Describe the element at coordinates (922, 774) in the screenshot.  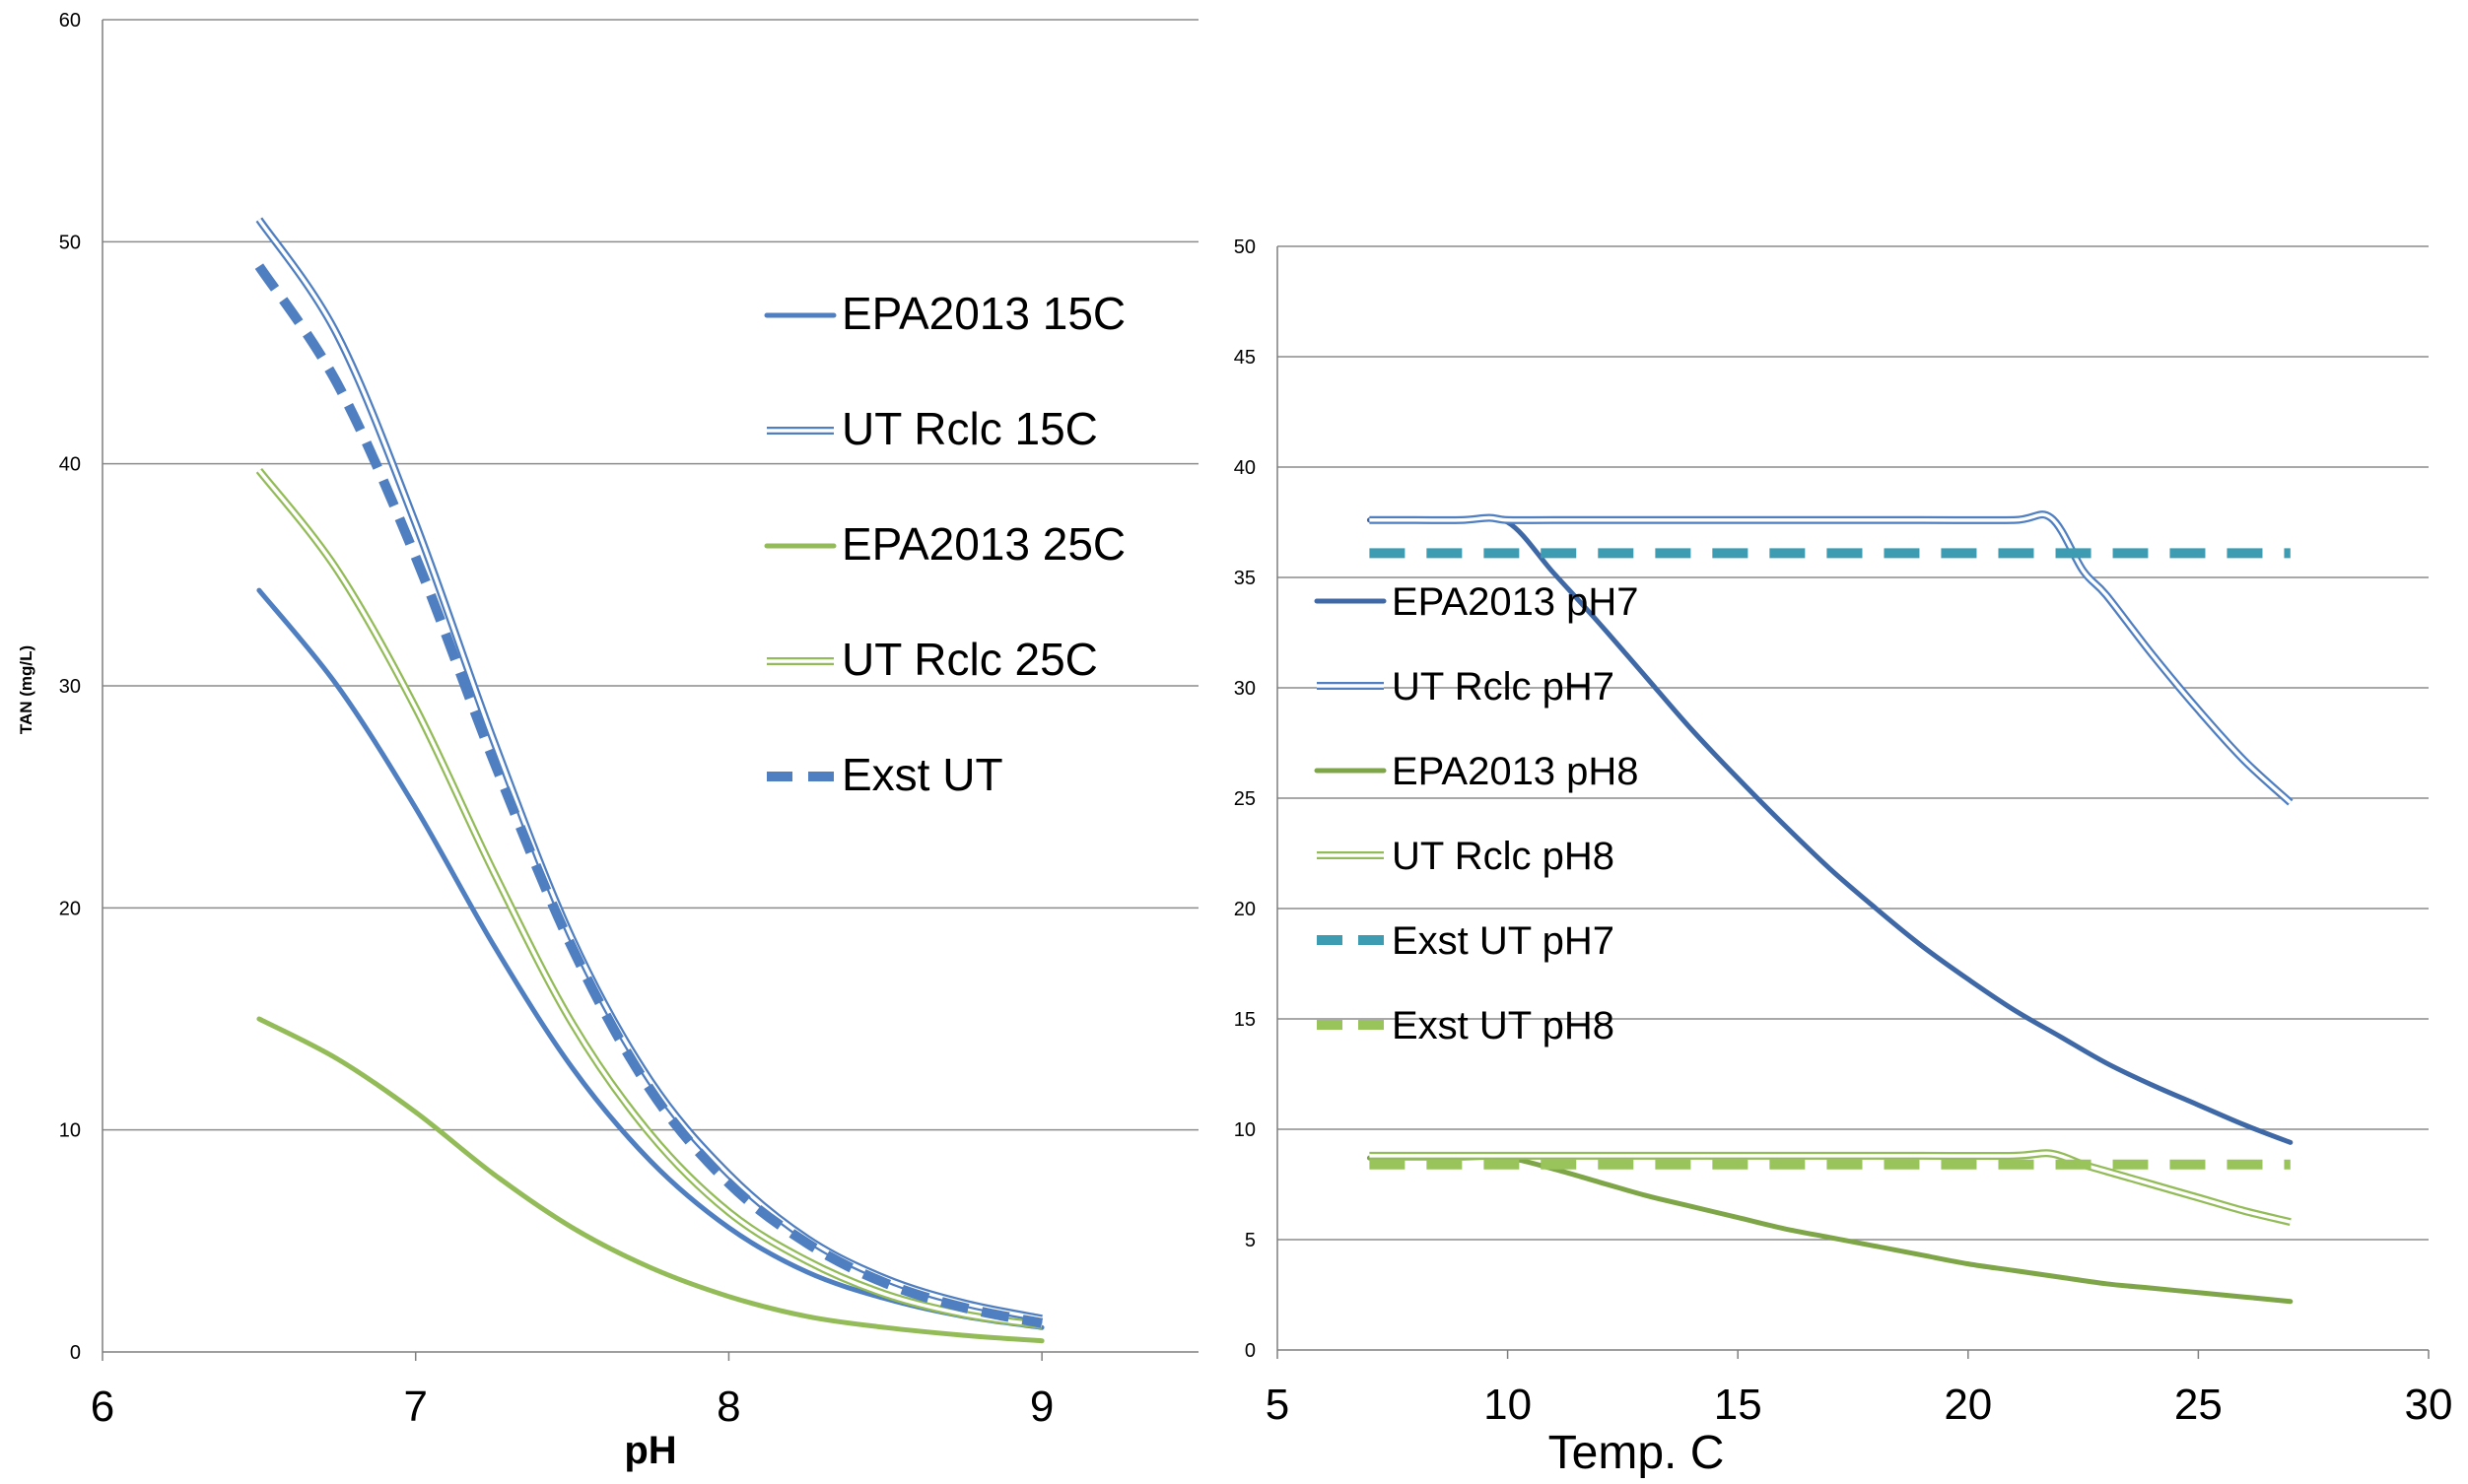
I see `ph-chart-legend-label: Exst UT` at that location.